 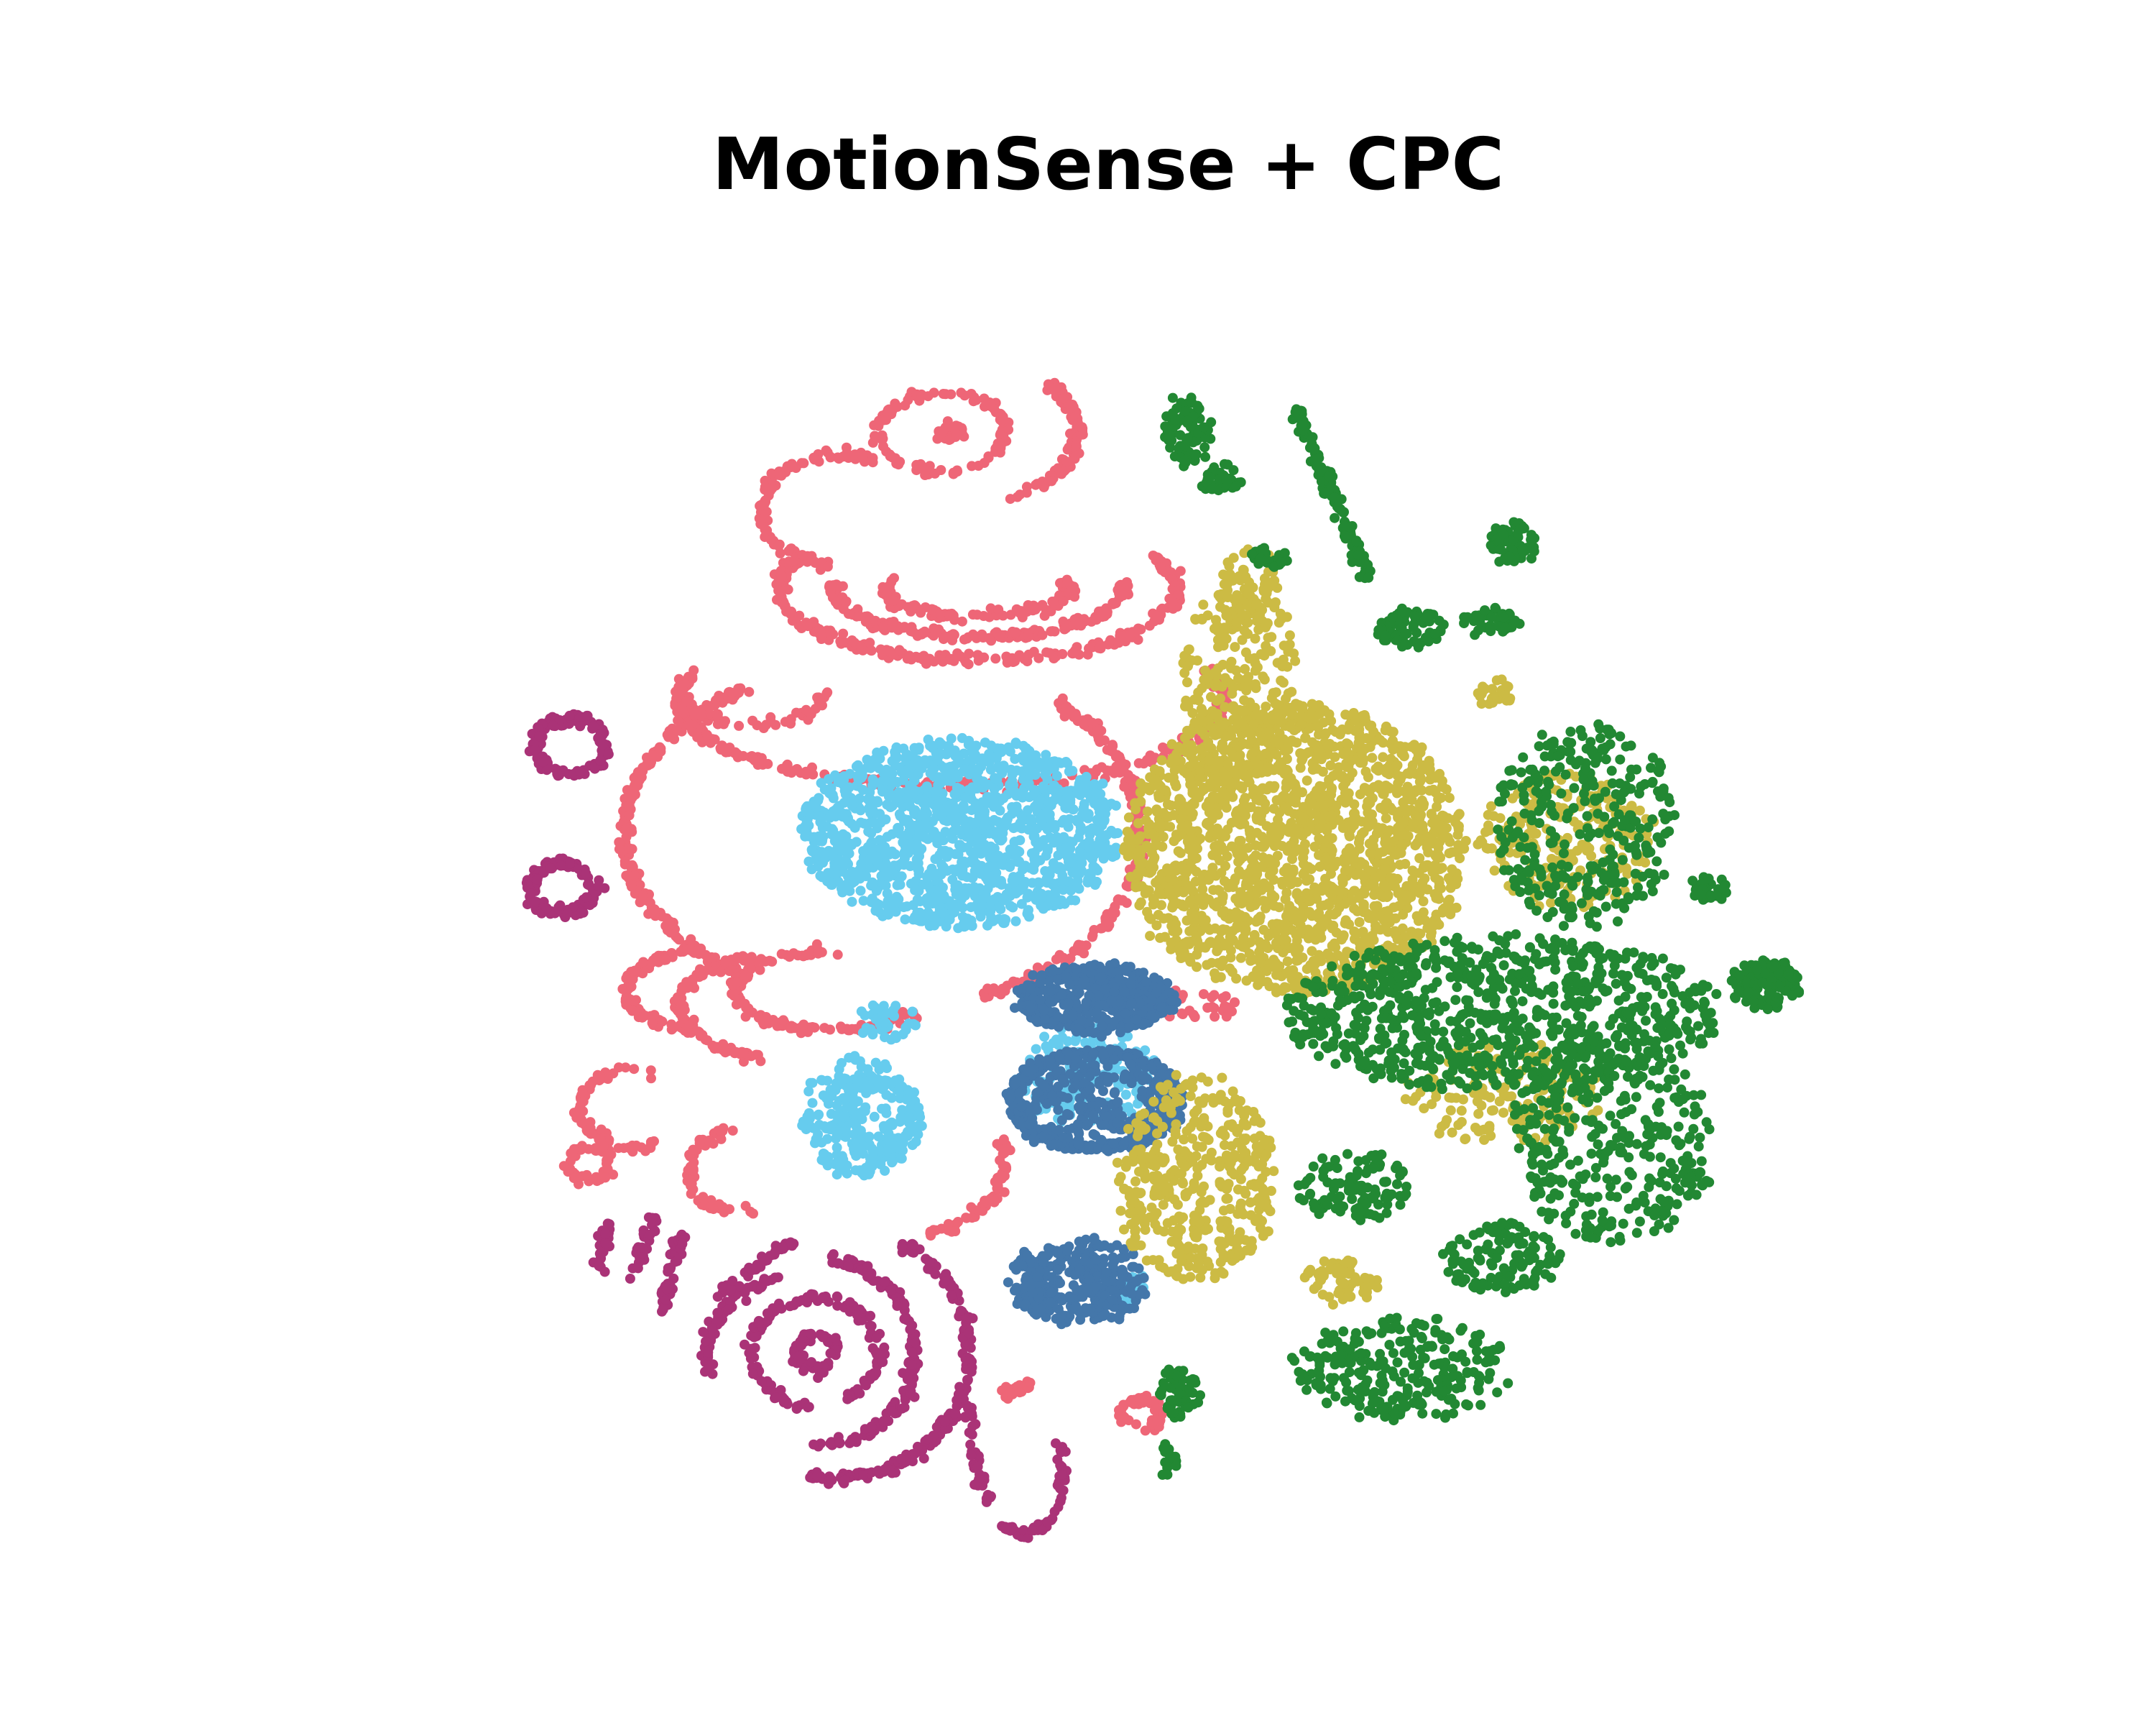 I want to click on point-class-1-c12, so click(x=783, y=1020).